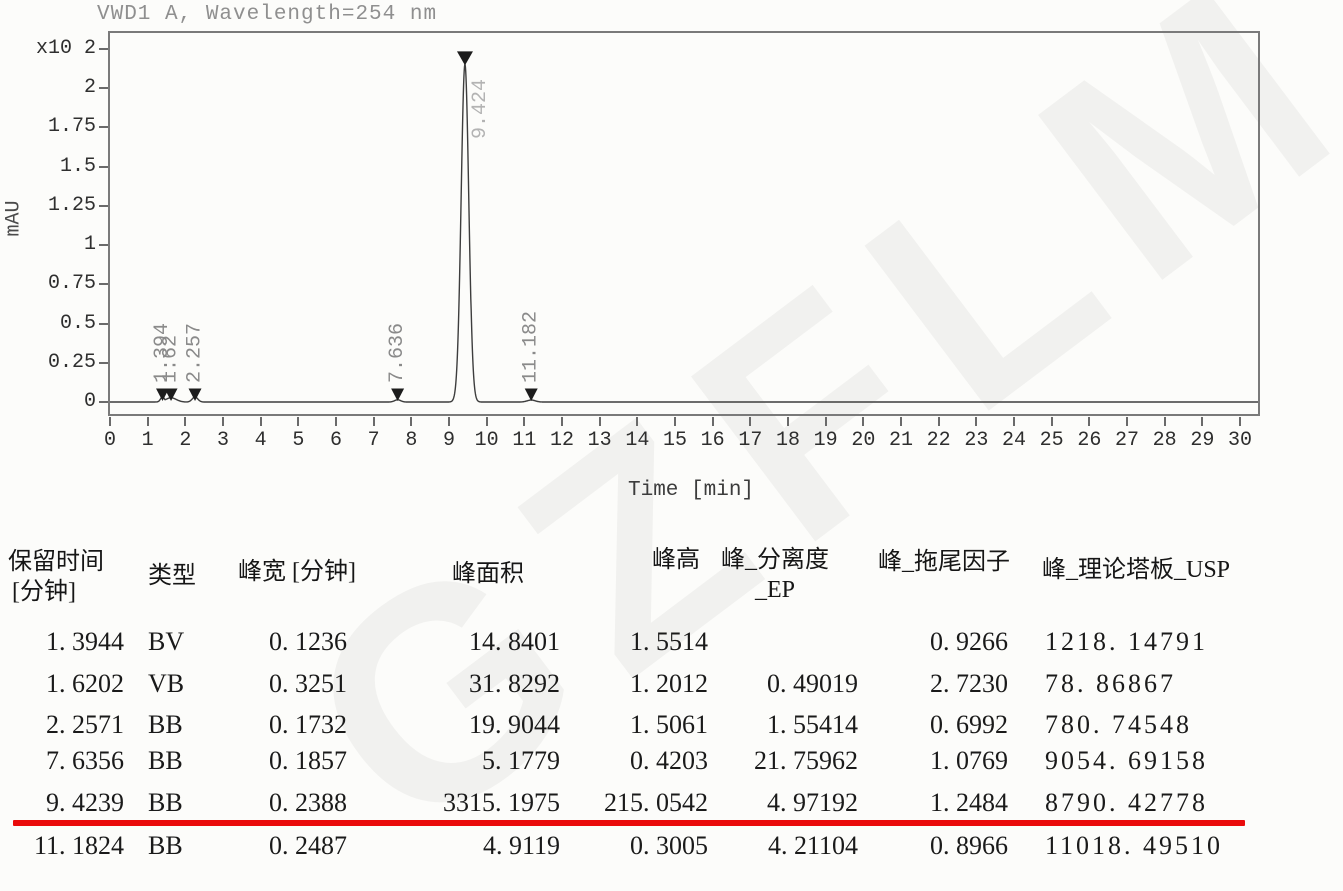 The image size is (1343, 891). What do you see at coordinates (1118, 724) in the screenshot?
I see `table-cell: 780. 74548` at bounding box center [1118, 724].